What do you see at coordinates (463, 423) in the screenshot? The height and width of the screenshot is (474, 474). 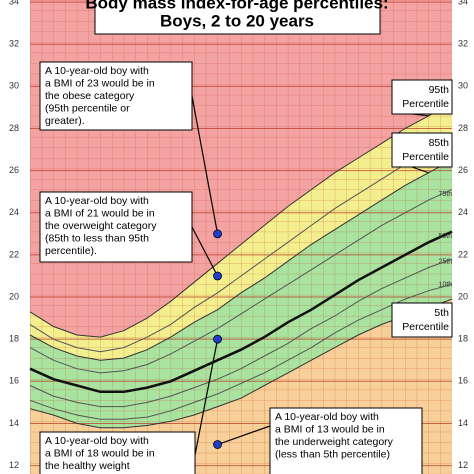 I see `y-tick-label-right: 14` at bounding box center [463, 423].